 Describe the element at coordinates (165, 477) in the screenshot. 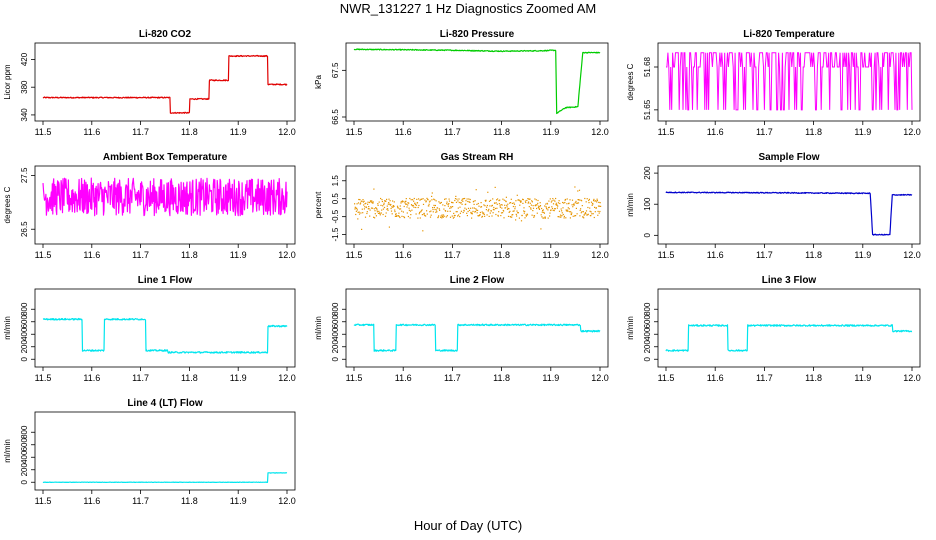

I see `data-series` at that location.